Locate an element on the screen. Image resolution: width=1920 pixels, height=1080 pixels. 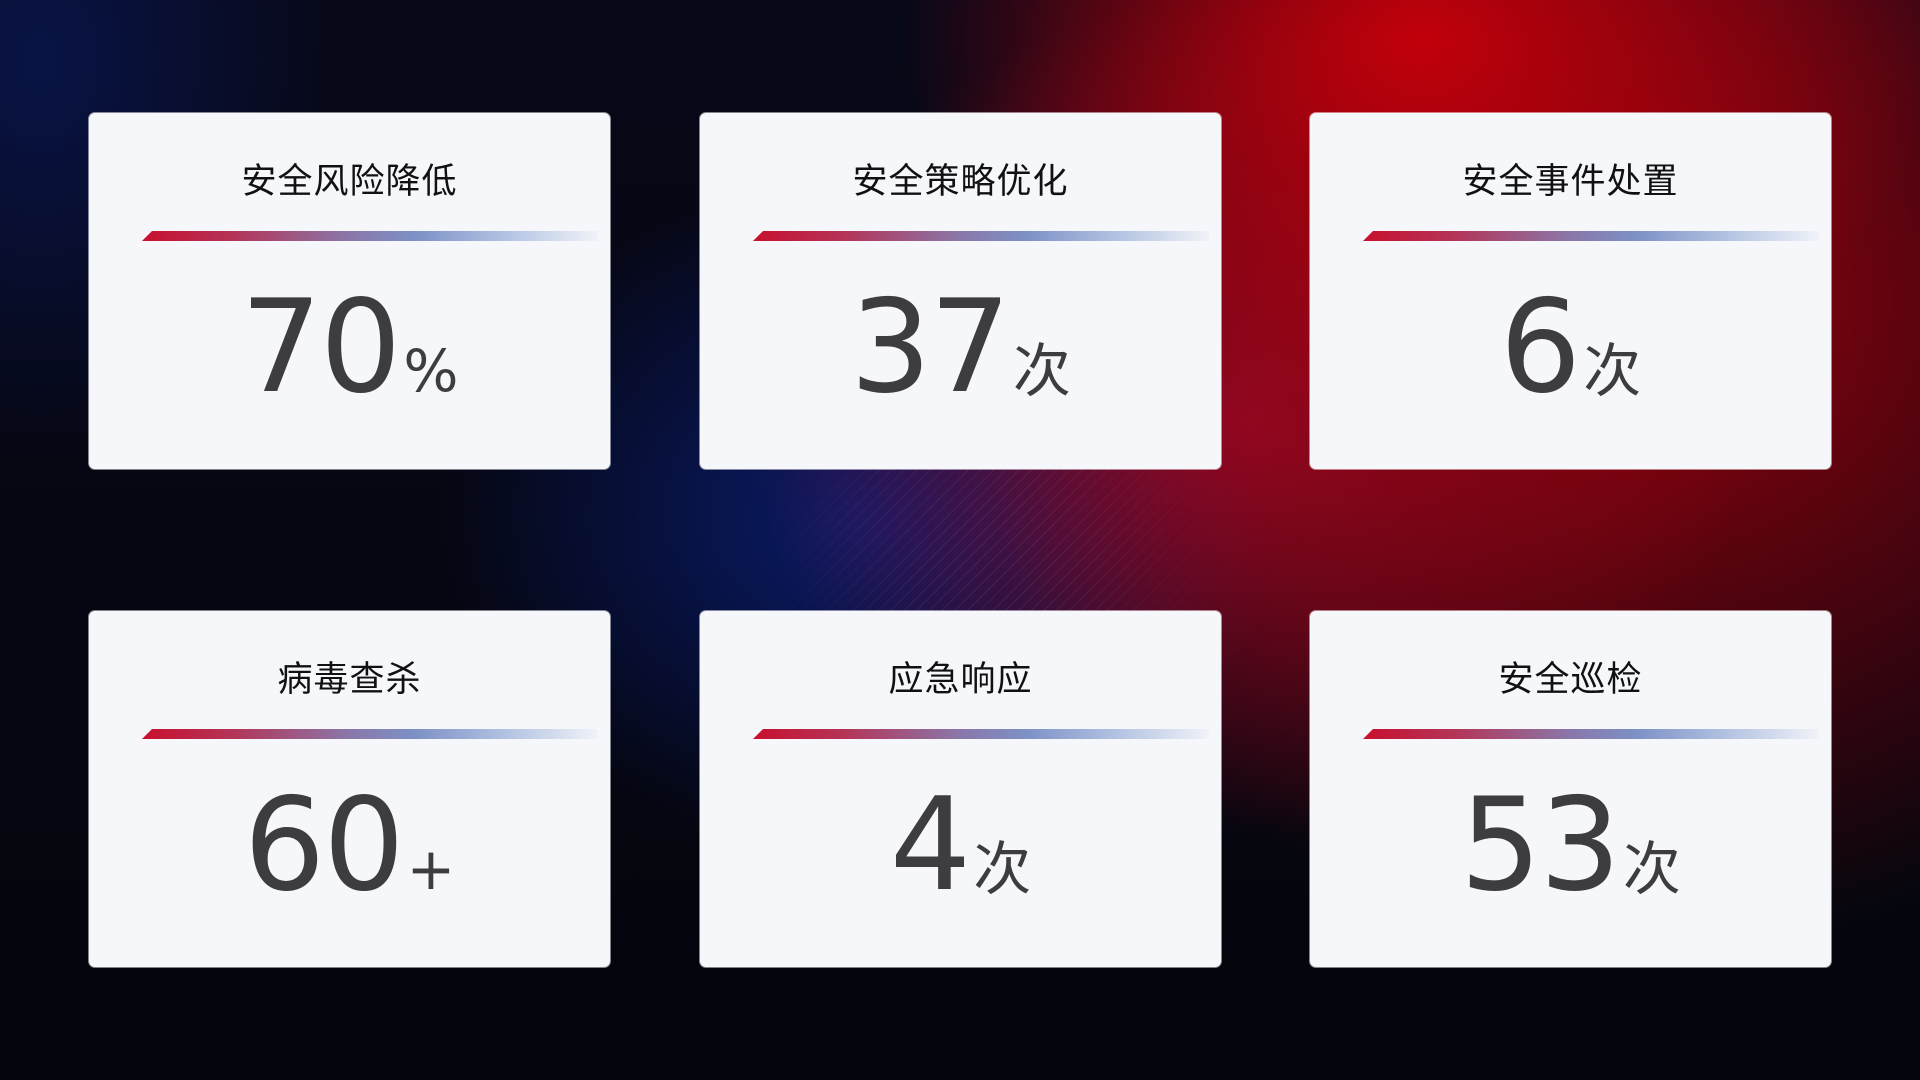
card-title: 安全事件处置 is located at coordinates (1570, 182).